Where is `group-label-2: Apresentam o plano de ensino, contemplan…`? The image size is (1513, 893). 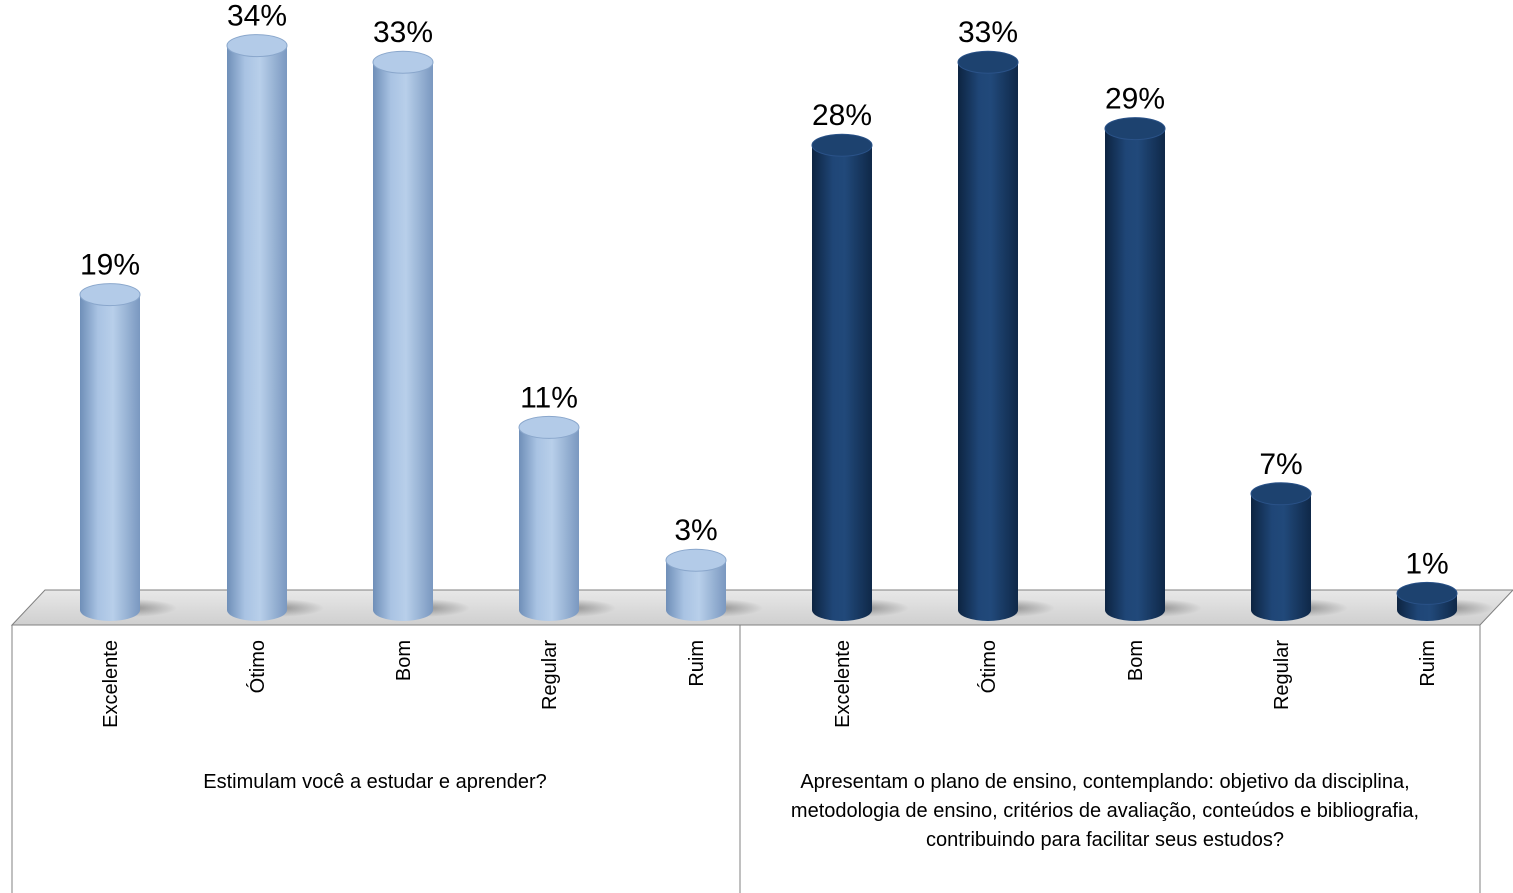 group-label-2: Apresentam o plano de ensino, contemplan… is located at coordinates (1105, 811).